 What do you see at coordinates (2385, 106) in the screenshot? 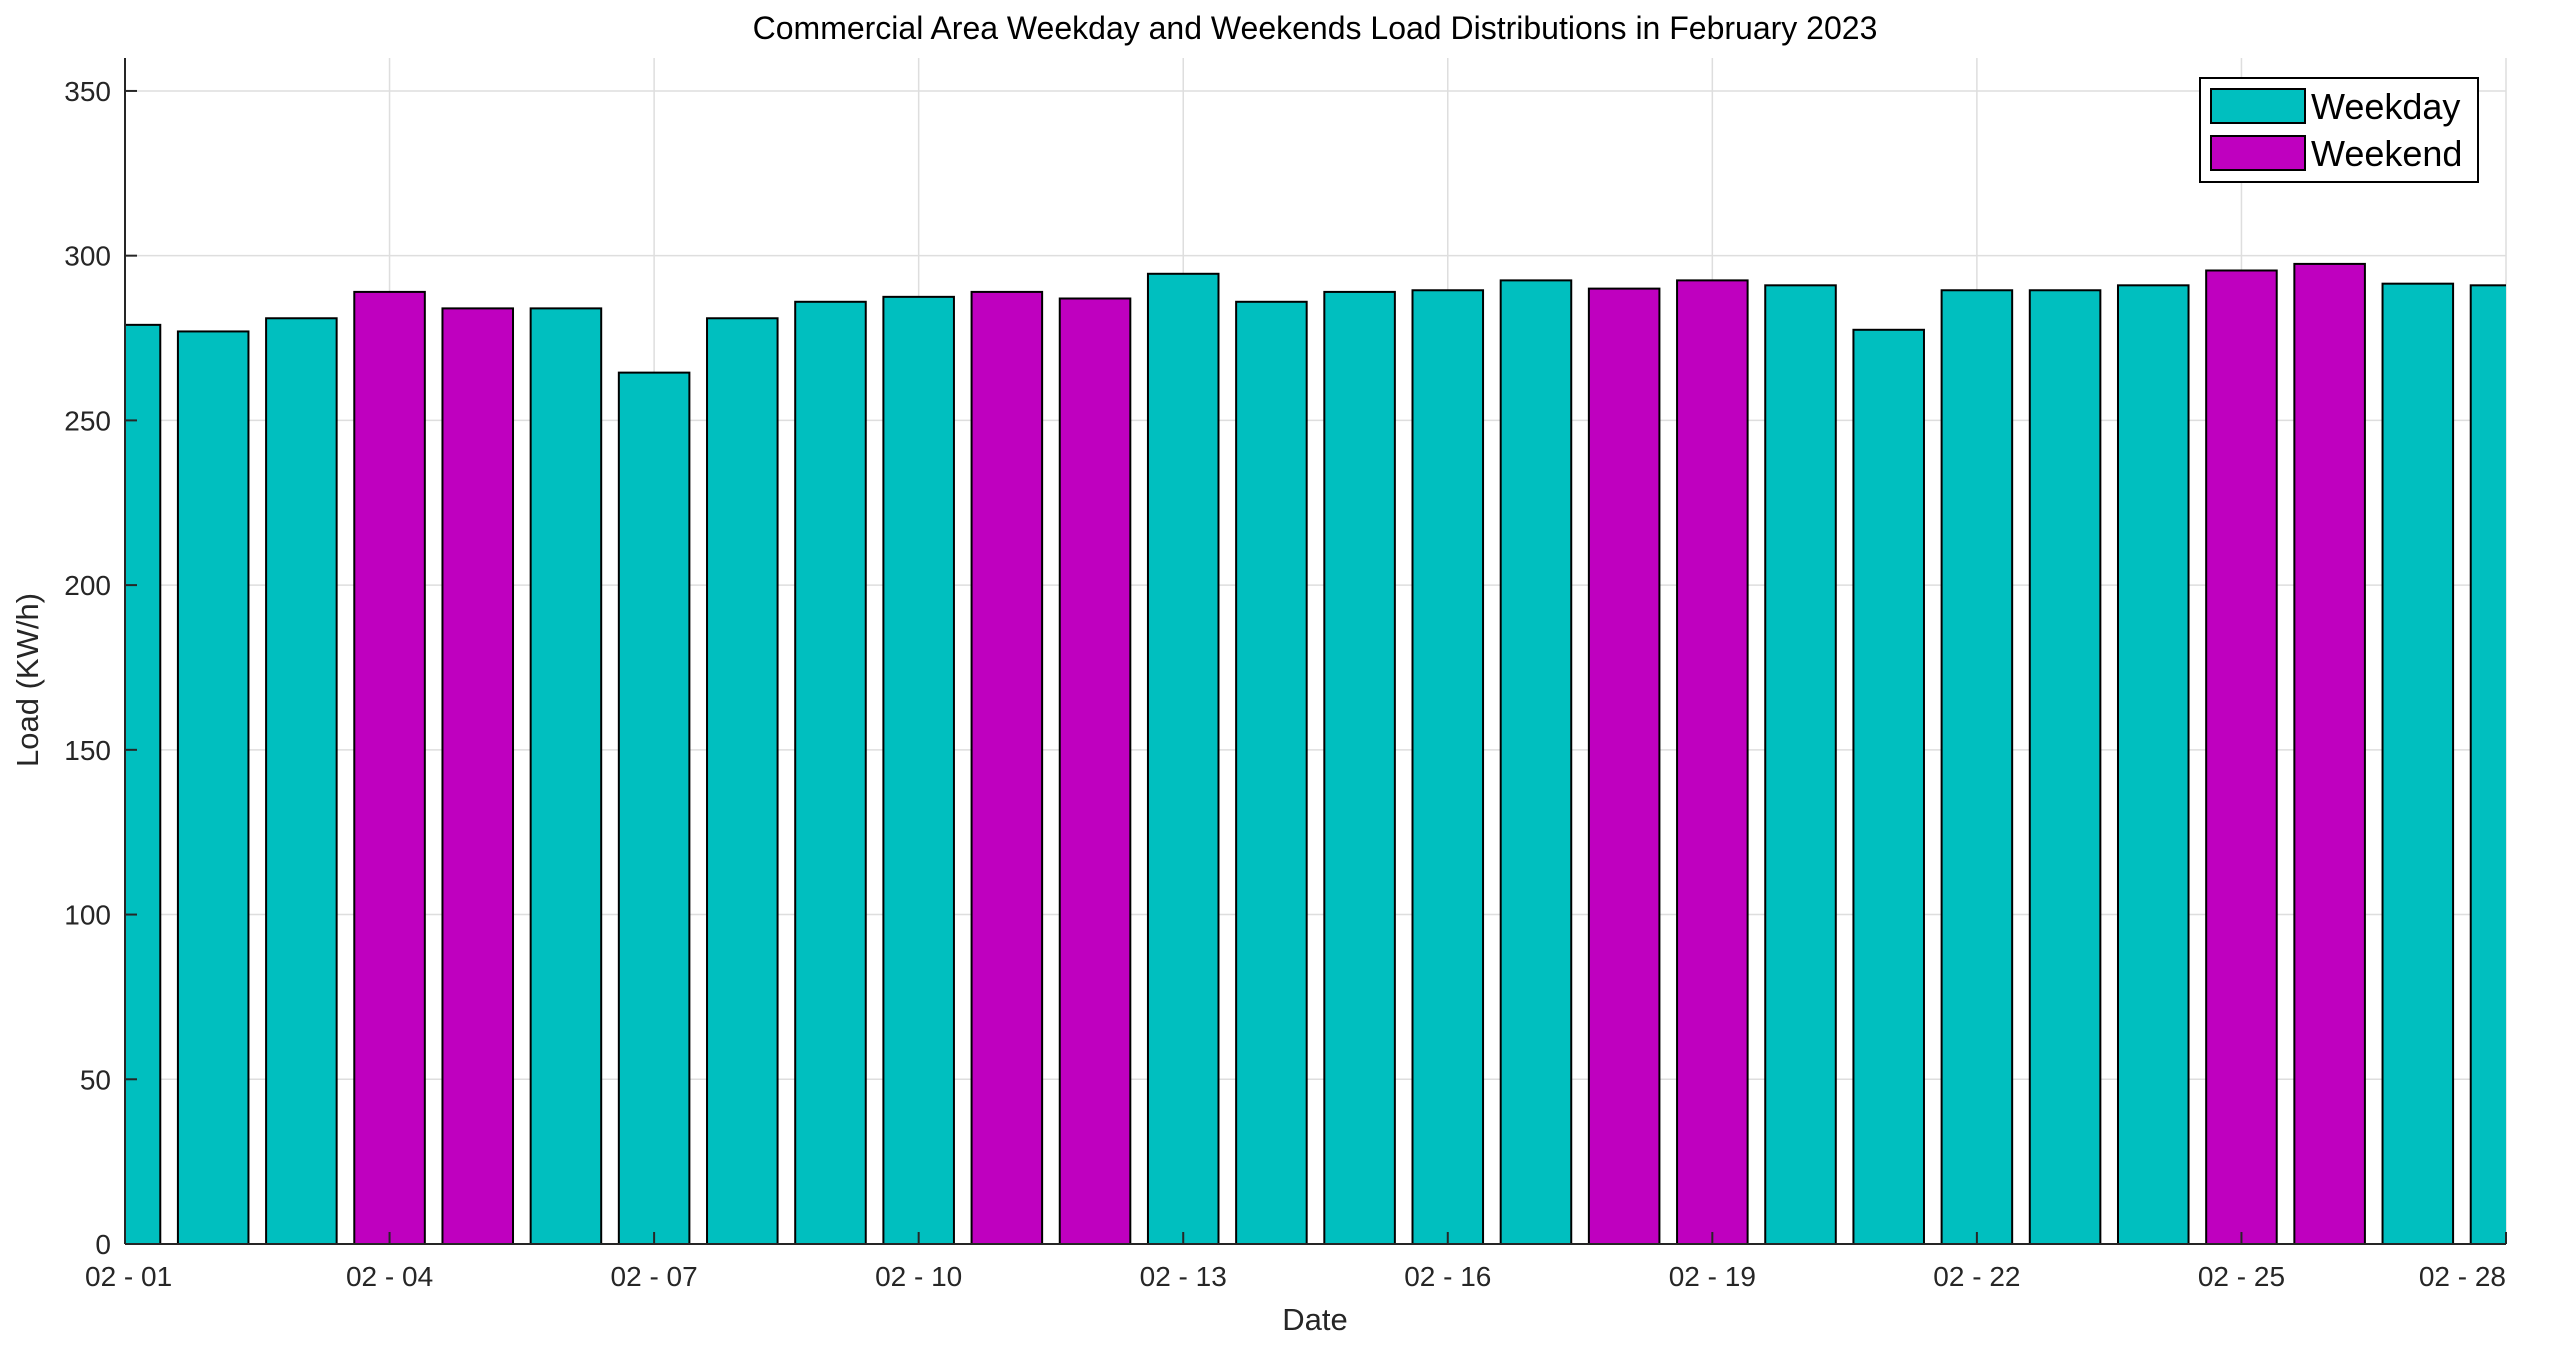
I see `legend-label-weekday: Weekday` at bounding box center [2385, 106].